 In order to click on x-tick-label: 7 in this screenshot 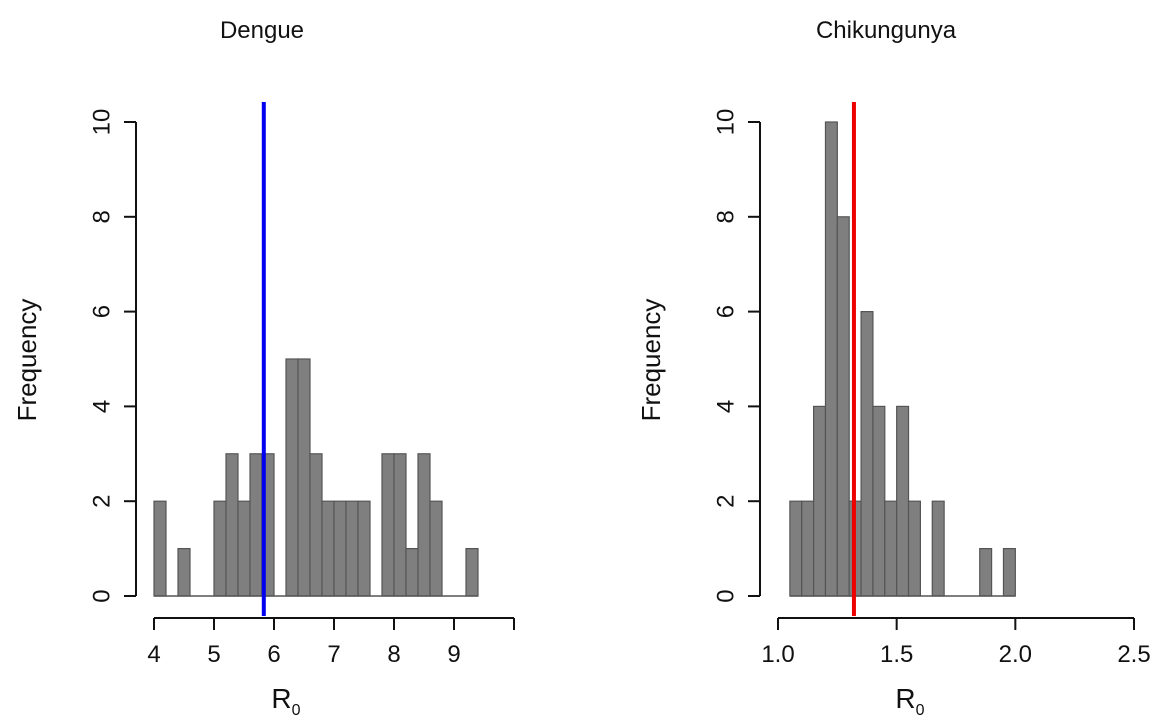, I will do `click(333, 654)`.